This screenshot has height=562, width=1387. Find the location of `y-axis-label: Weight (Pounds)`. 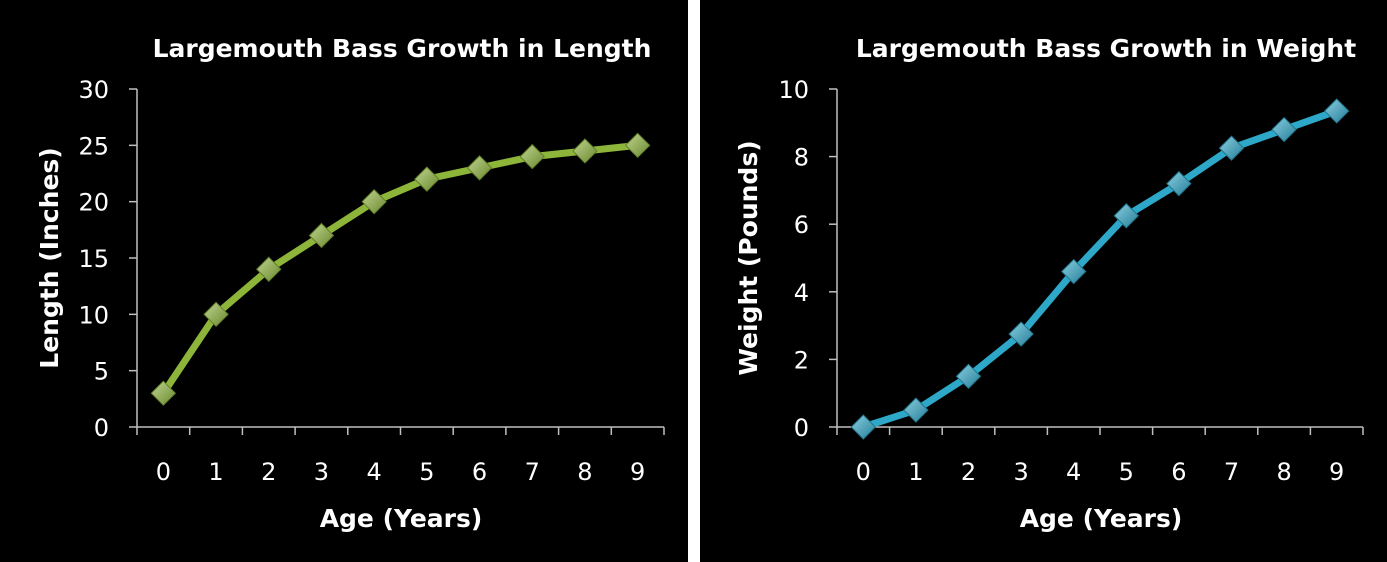

y-axis-label: Weight (Pounds) is located at coordinates (748, 257).